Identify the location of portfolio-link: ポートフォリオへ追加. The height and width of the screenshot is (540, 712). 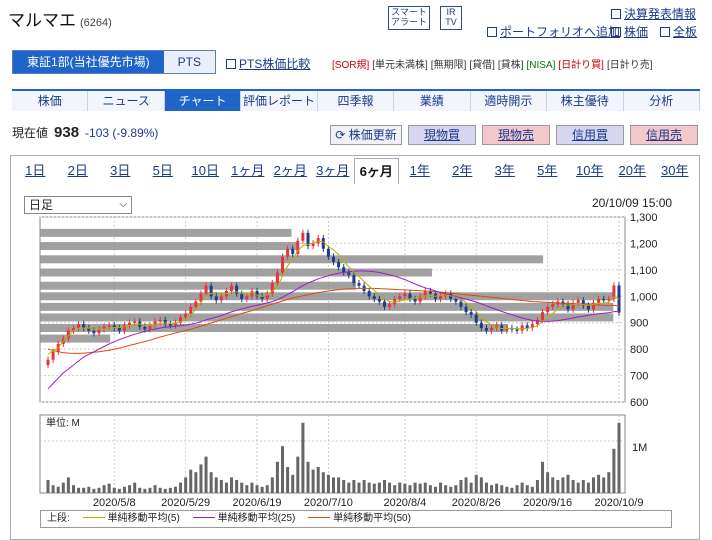
(553, 31).